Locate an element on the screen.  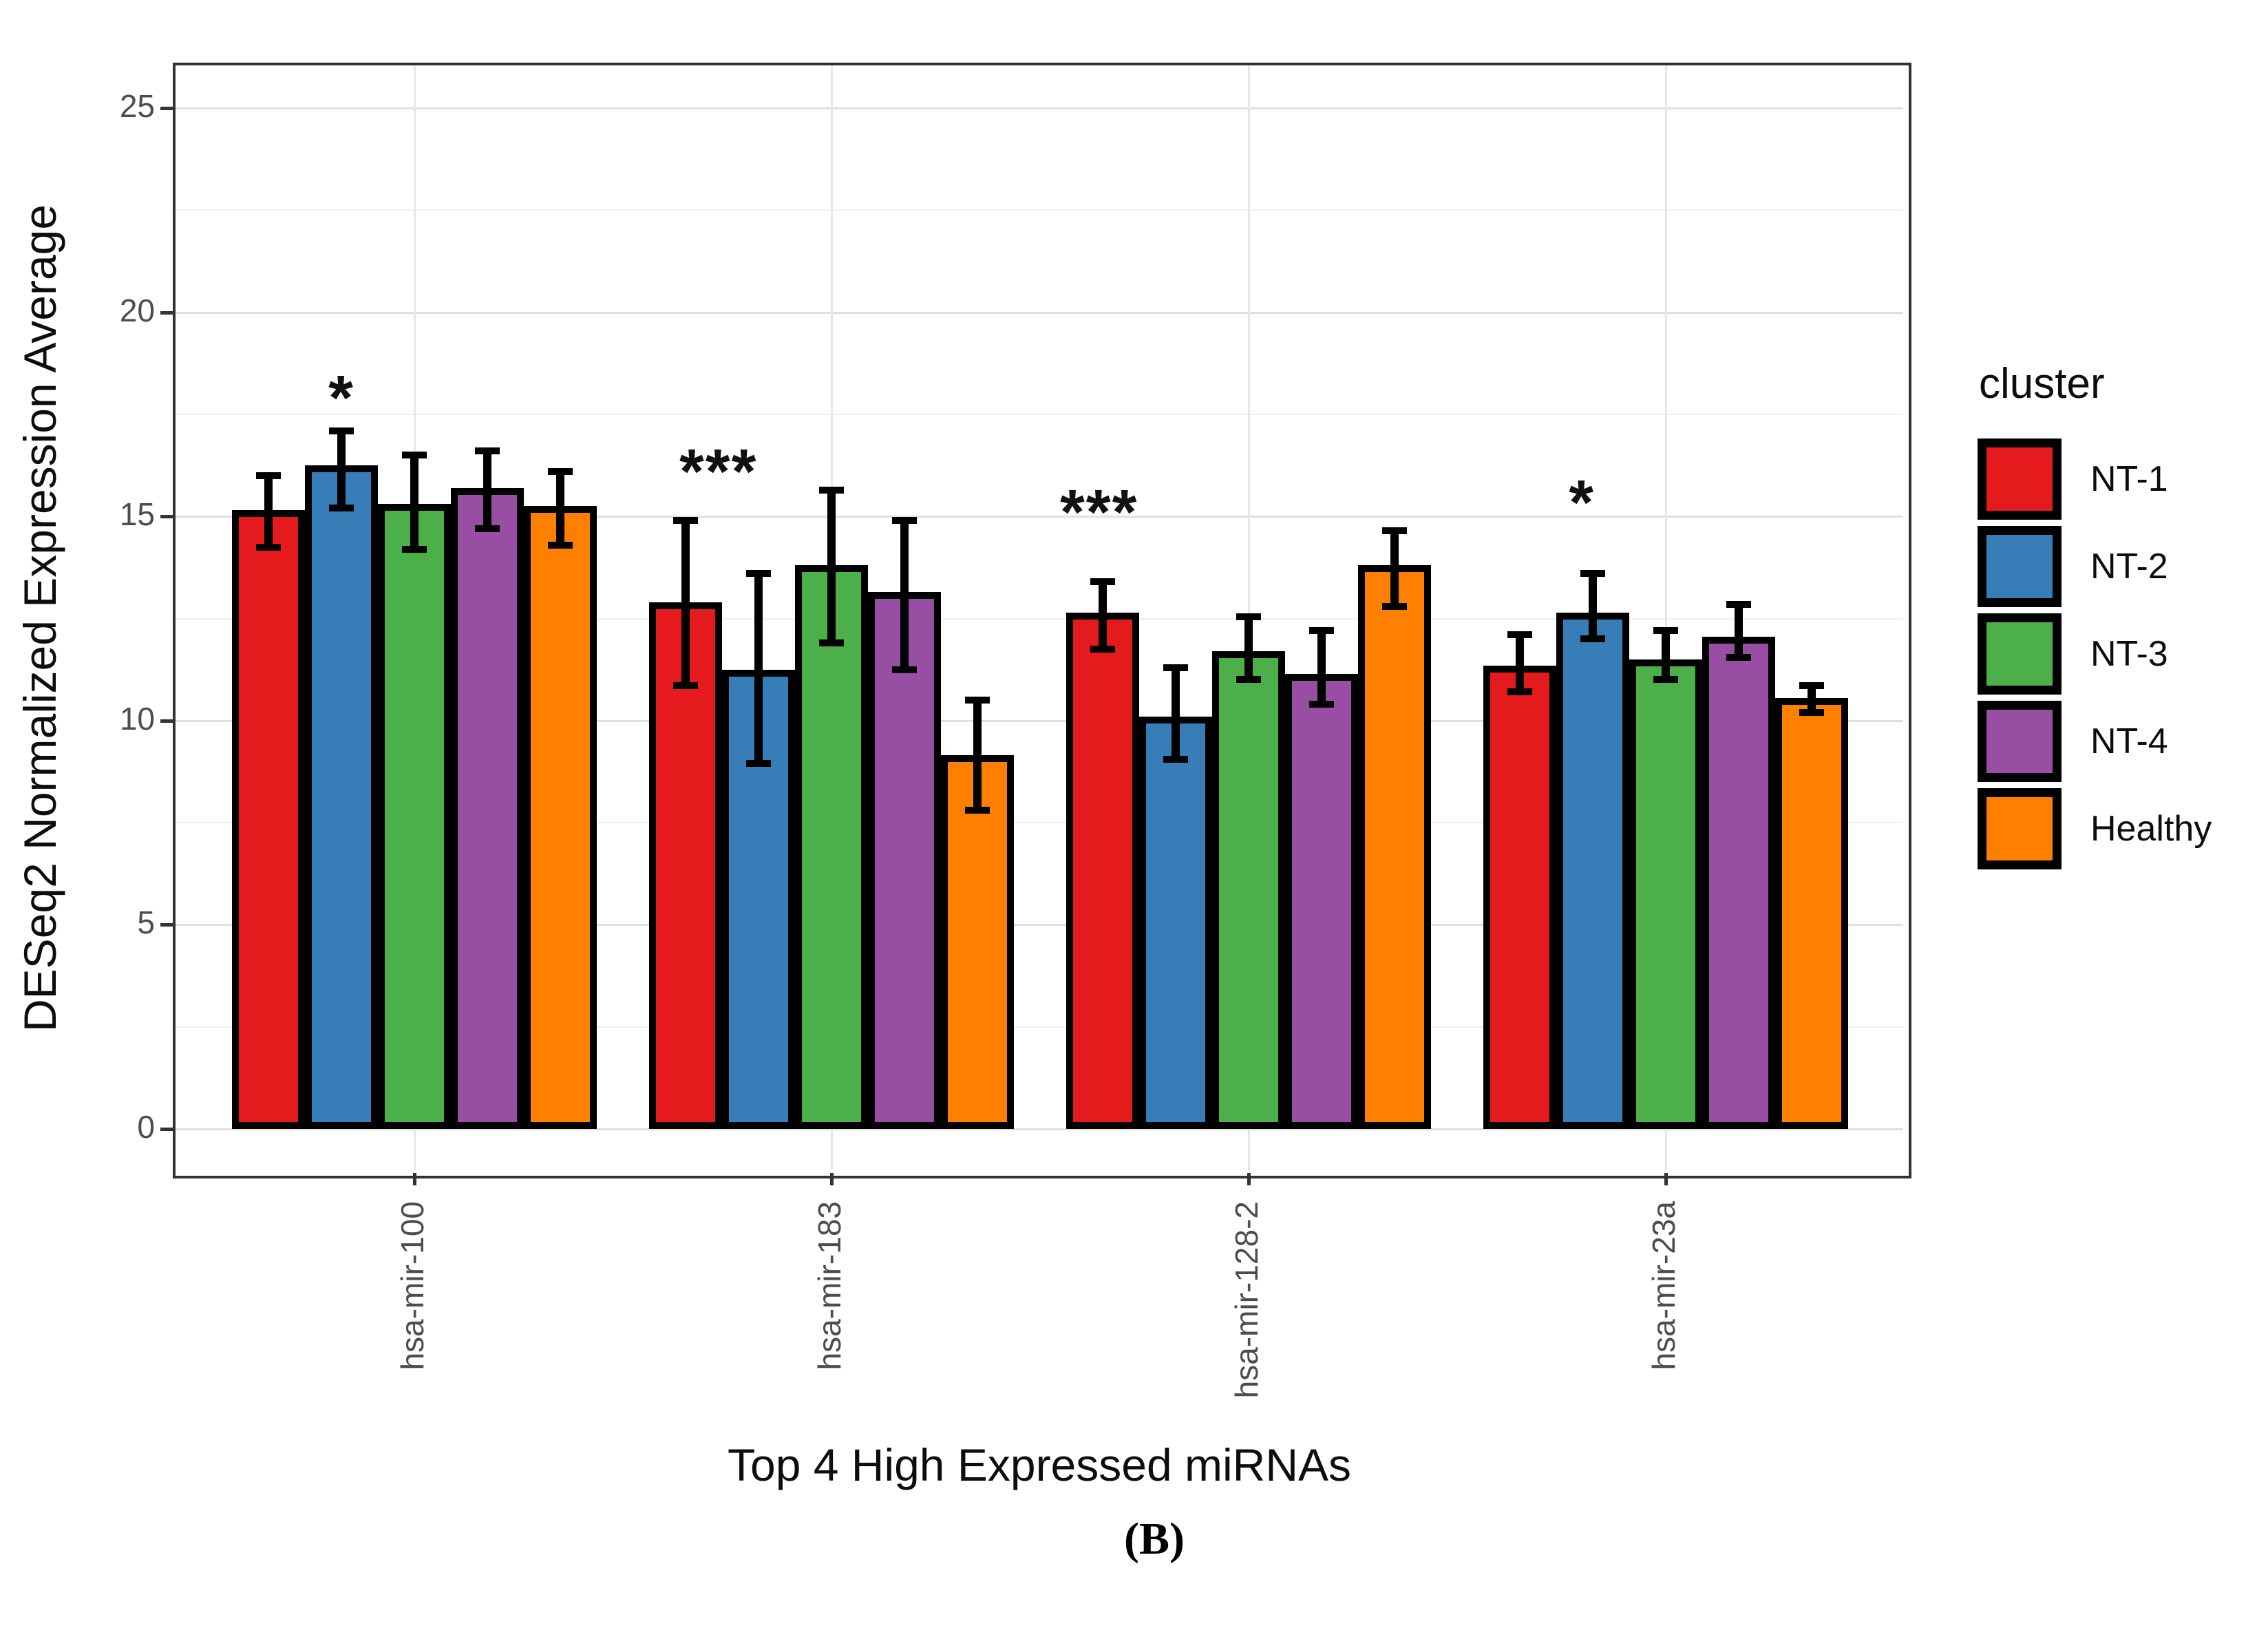
legend-entry-NT-1: NT-1 is located at coordinates (2073, 479).